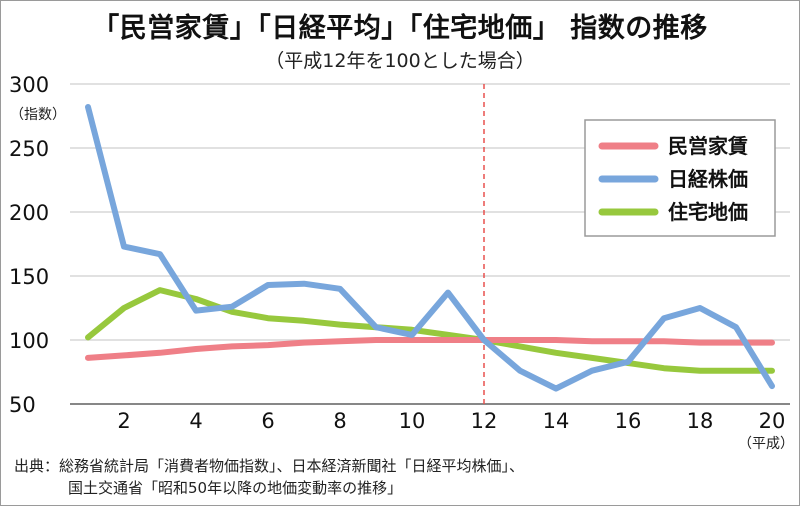 The height and width of the screenshot is (506, 800). I want to click on x-tick-label: 10, so click(412, 421).